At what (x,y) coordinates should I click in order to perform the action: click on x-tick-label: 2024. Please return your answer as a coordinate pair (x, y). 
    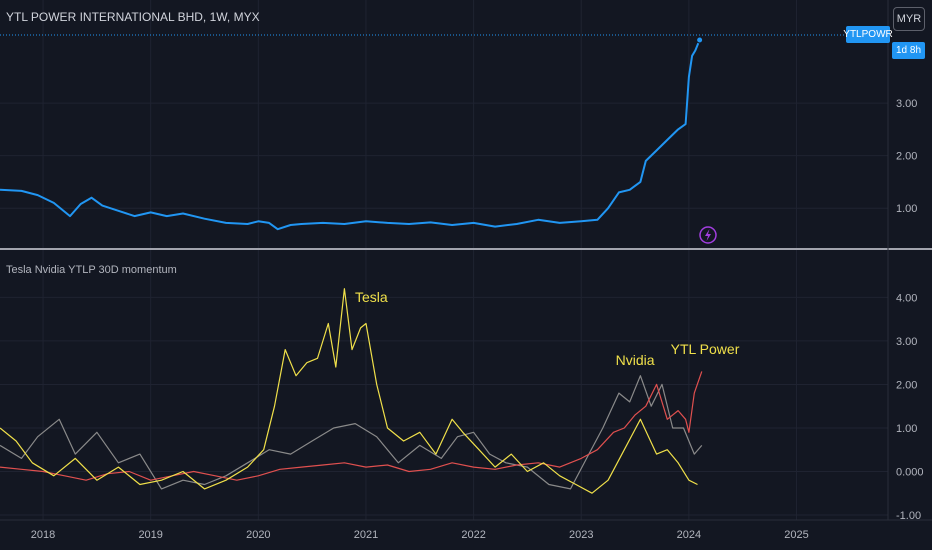
    Looking at the image, I should click on (689, 535).